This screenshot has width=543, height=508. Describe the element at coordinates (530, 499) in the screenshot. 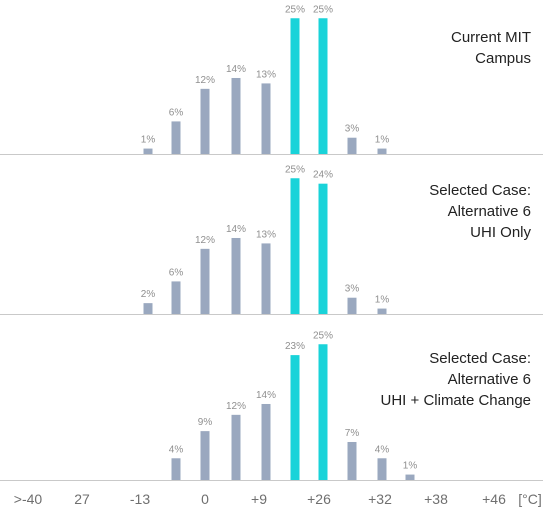

I see `x-tick-label-10: [°C]` at that location.